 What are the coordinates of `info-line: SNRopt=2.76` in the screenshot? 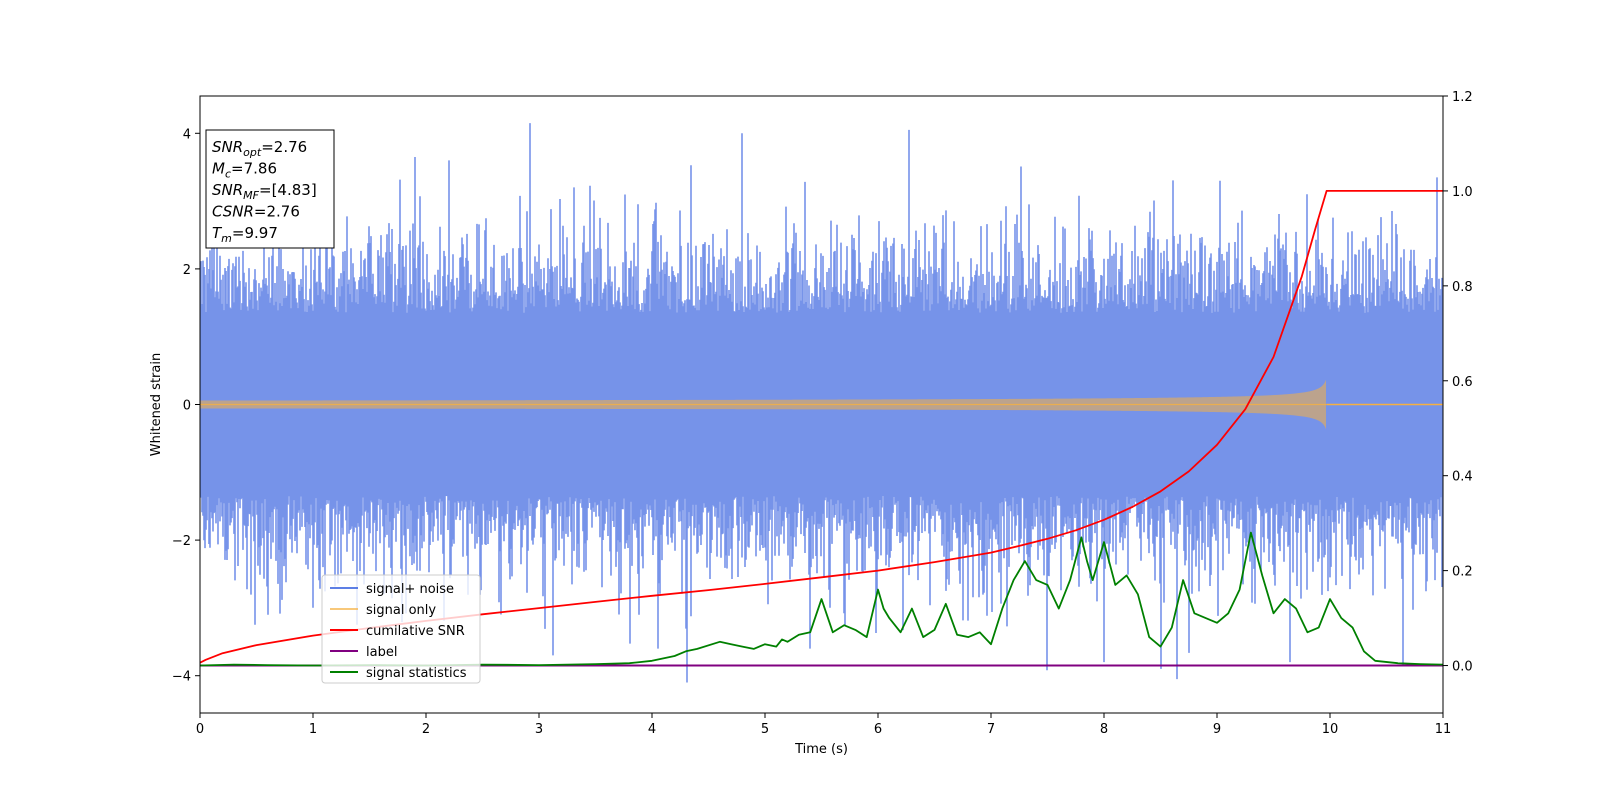 It's located at (259, 148).